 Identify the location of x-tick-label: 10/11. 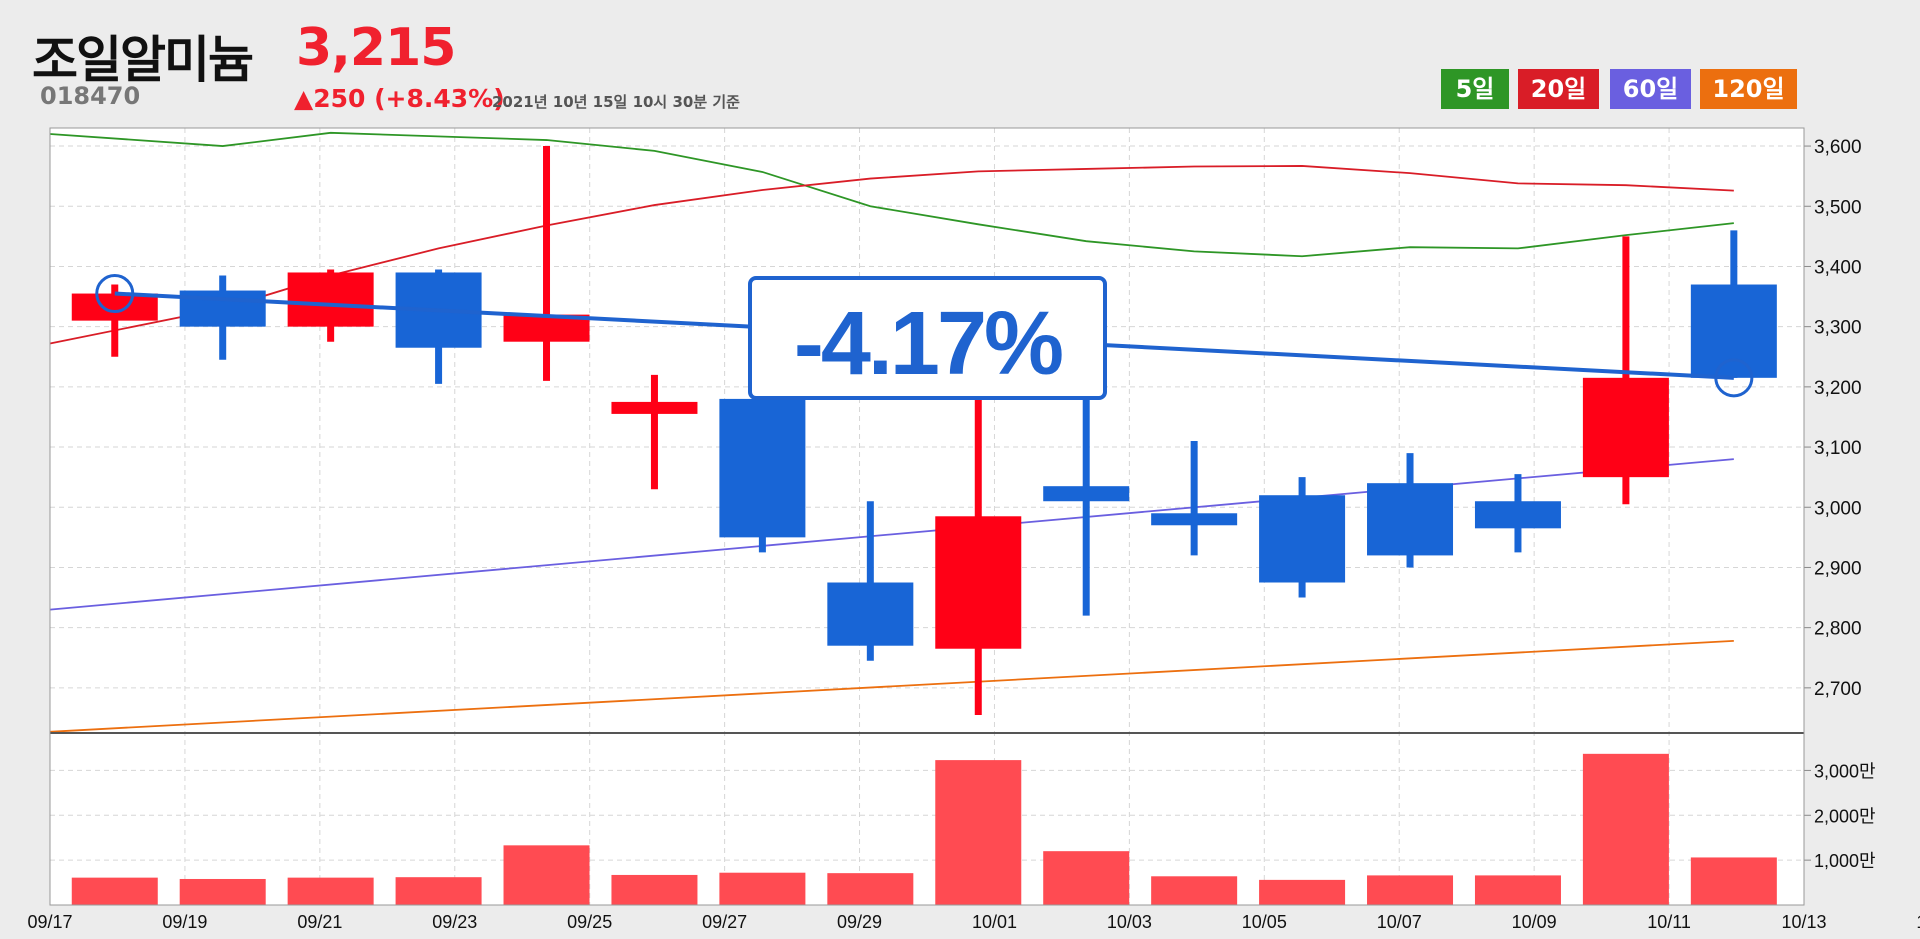
(1669, 922).